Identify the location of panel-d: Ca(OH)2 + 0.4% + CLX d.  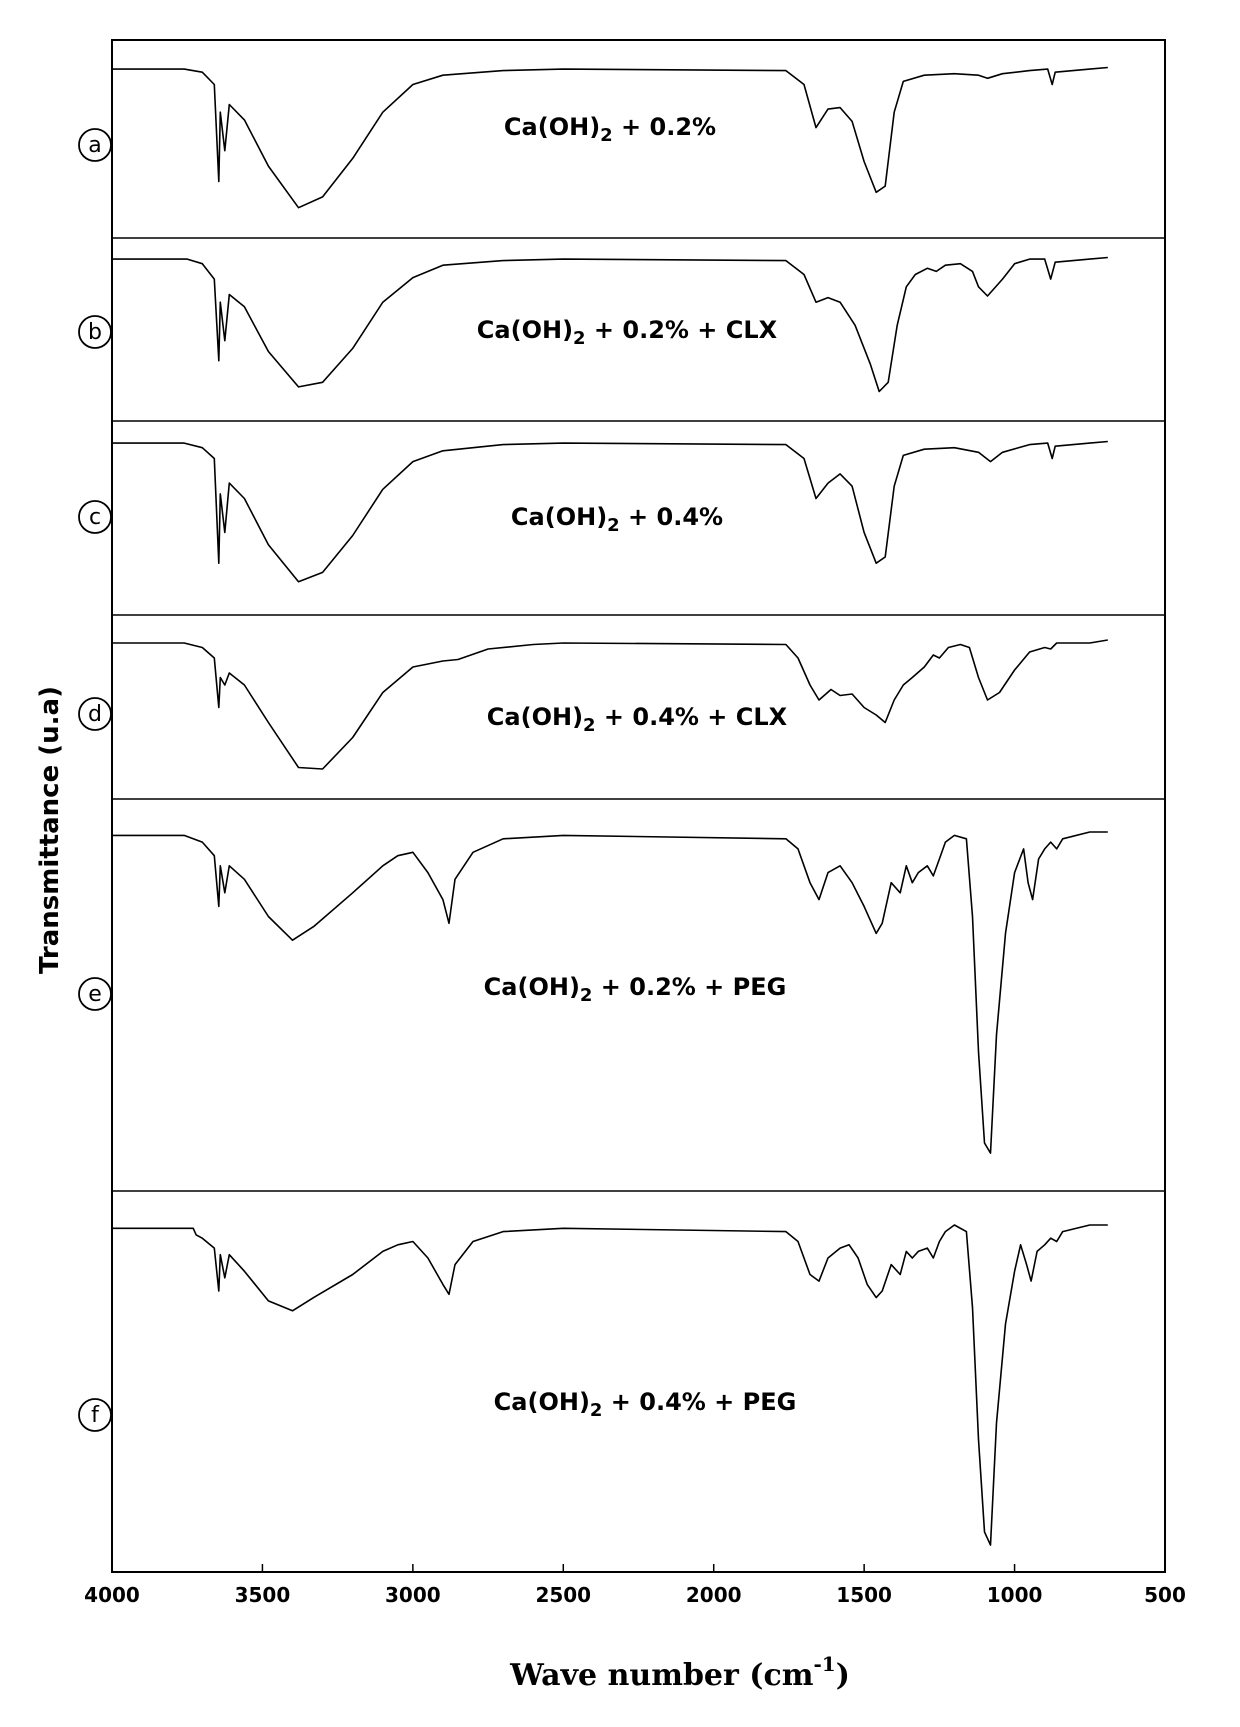
(593, 704).